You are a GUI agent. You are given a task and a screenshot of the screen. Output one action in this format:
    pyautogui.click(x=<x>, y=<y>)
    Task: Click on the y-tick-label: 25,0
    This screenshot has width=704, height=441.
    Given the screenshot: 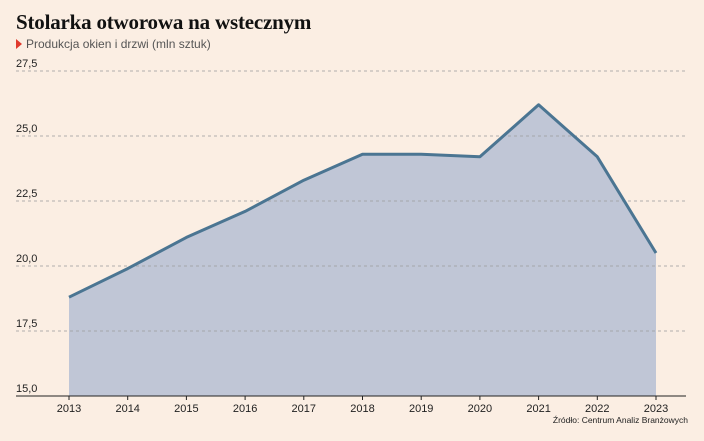 What is the action you would take?
    pyautogui.click(x=26, y=129)
    